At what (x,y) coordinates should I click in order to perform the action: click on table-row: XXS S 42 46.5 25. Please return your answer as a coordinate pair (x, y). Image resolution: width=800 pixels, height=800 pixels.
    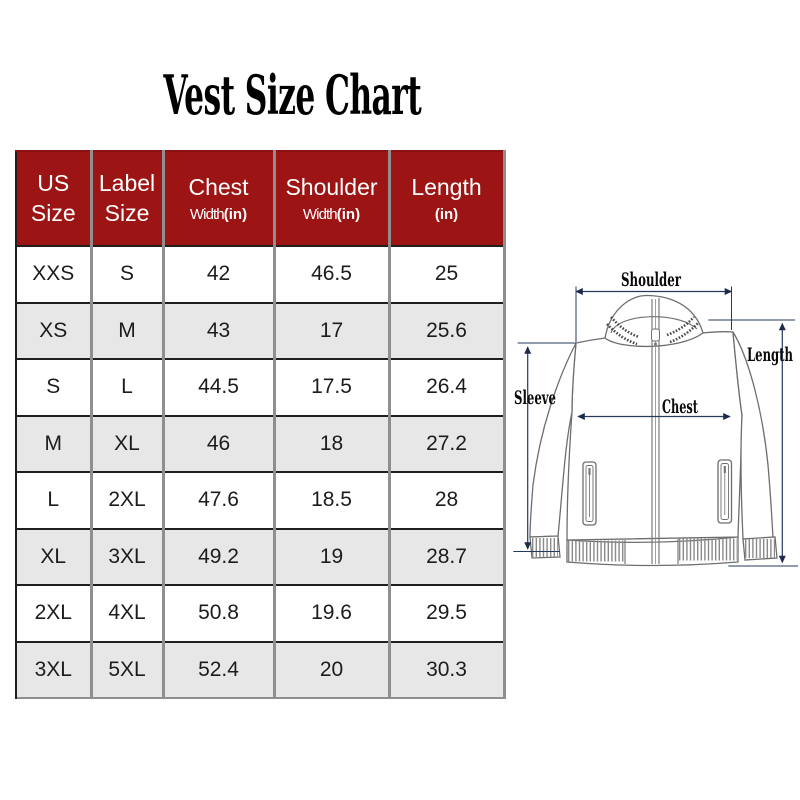
    Looking at the image, I should click on (259, 274).